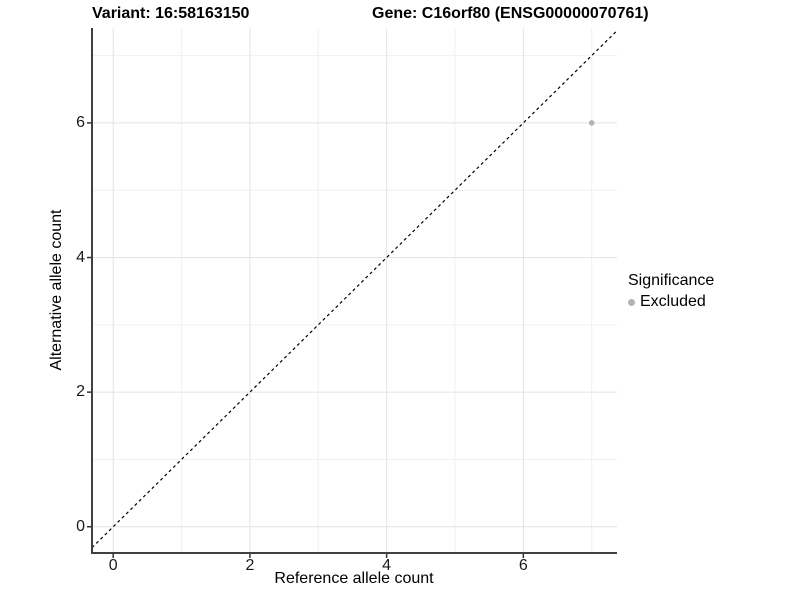  Describe the element at coordinates (671, 291) in the screenshot. I see `legend: Significance Excluded` at that location.